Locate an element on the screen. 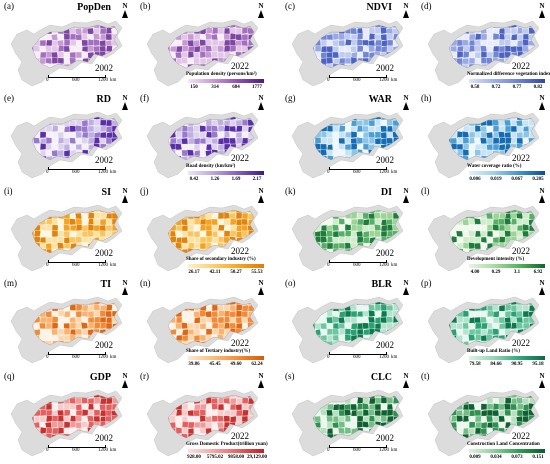 The image size is (550, 464). variable-title: RD is located at coordinates (103, 99).